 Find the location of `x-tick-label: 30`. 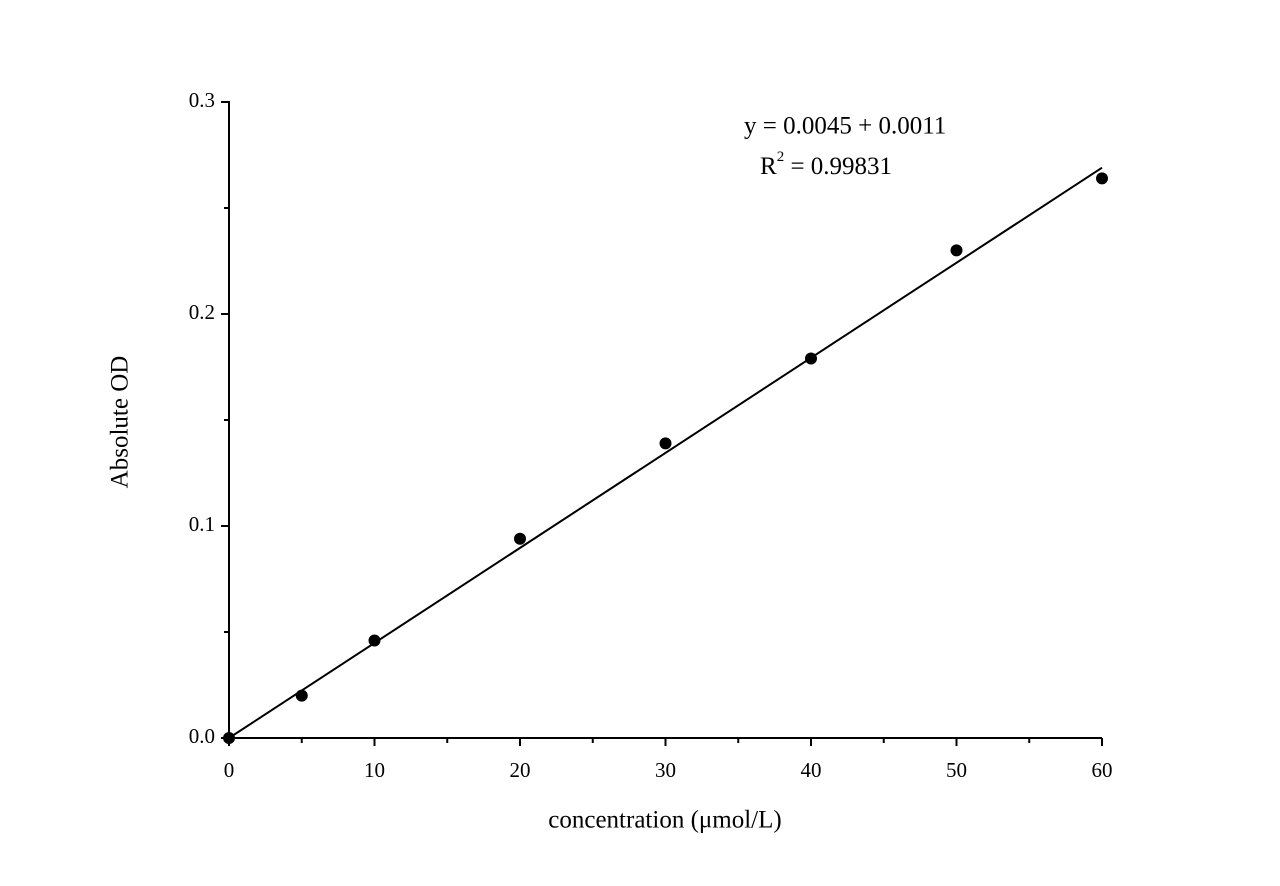

x-tick-label: 30 is located at coordinates (665, 770).